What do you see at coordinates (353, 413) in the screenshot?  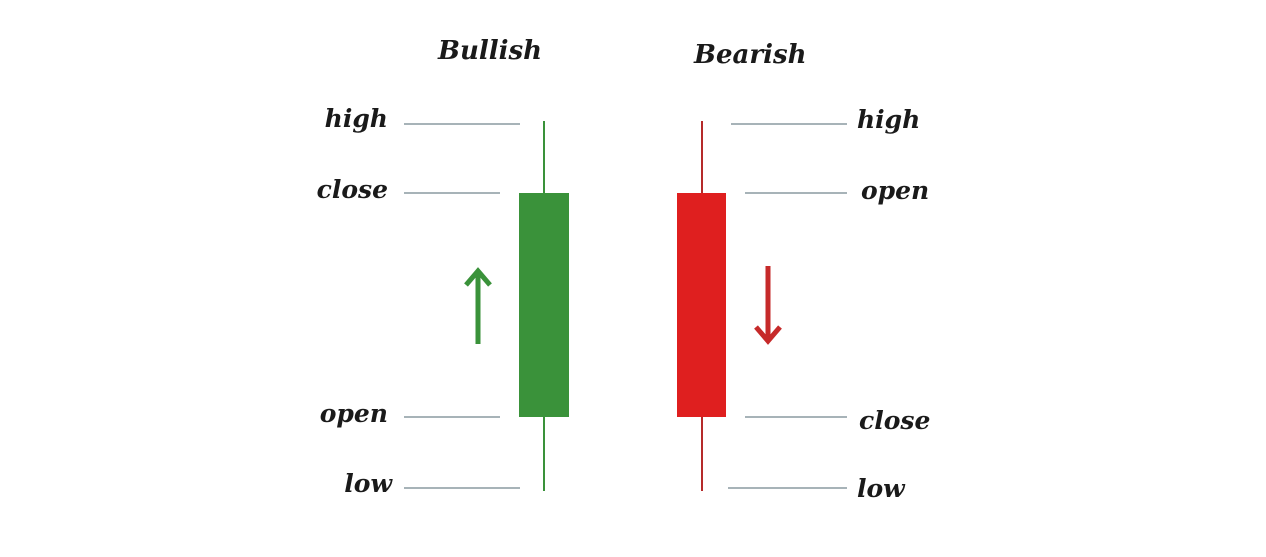 I see `bullish-open-label: open` at bounding box center [353, 413].